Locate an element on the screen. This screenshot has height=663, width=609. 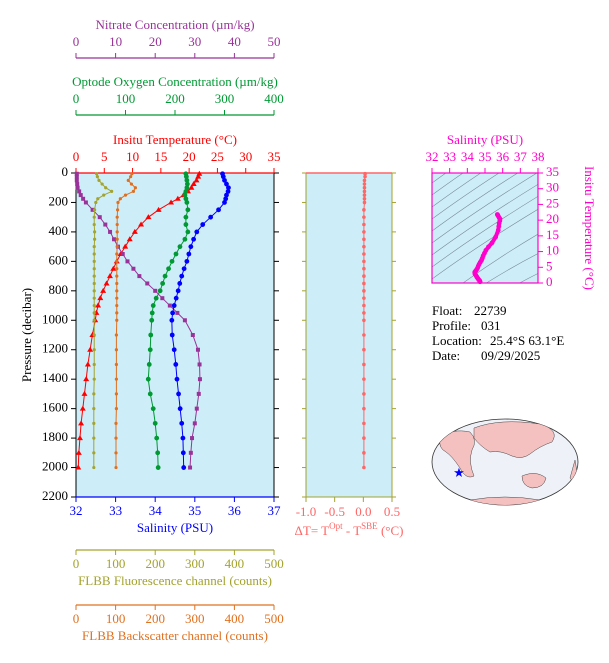
x-tick-label: 0 is located at coordinates (76, 618).